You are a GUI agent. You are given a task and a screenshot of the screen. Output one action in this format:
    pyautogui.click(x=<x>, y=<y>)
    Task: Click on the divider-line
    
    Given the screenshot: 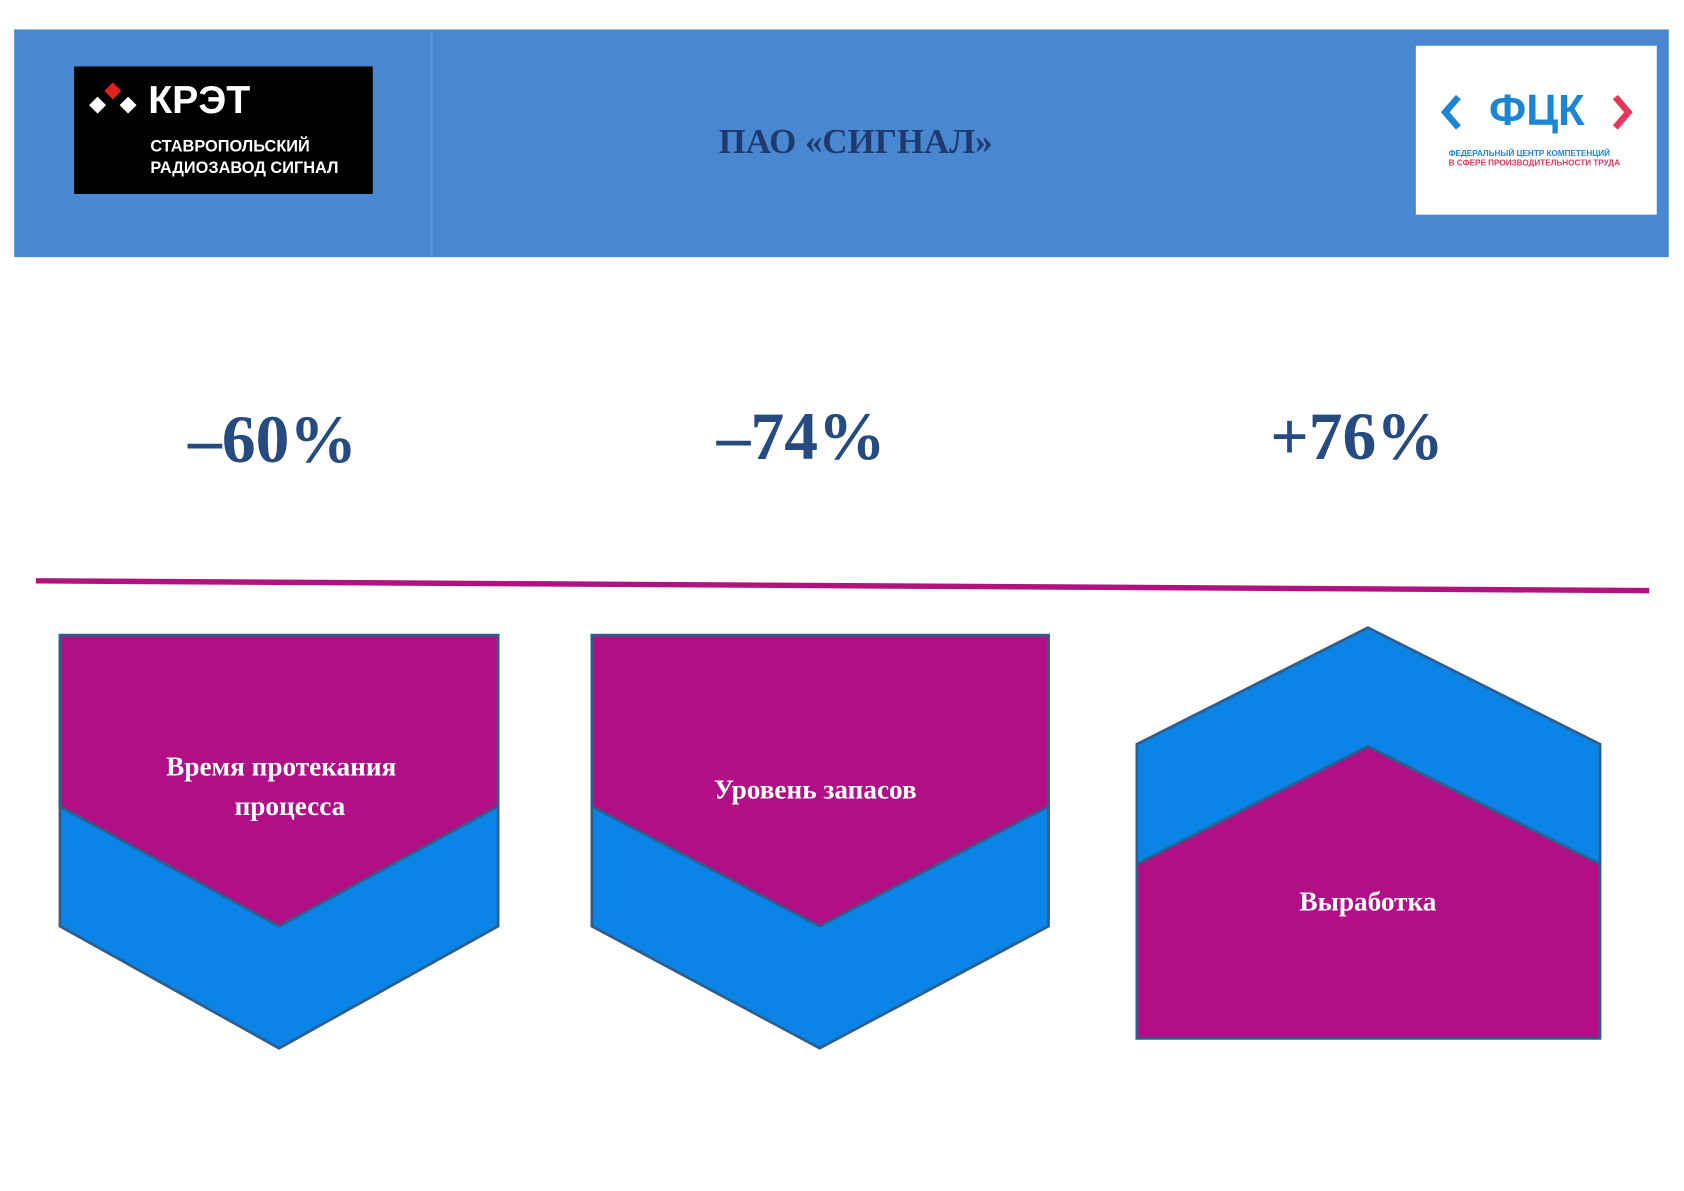 What is the action you would take?
    pyautogui.click(x=842, y=586)
    